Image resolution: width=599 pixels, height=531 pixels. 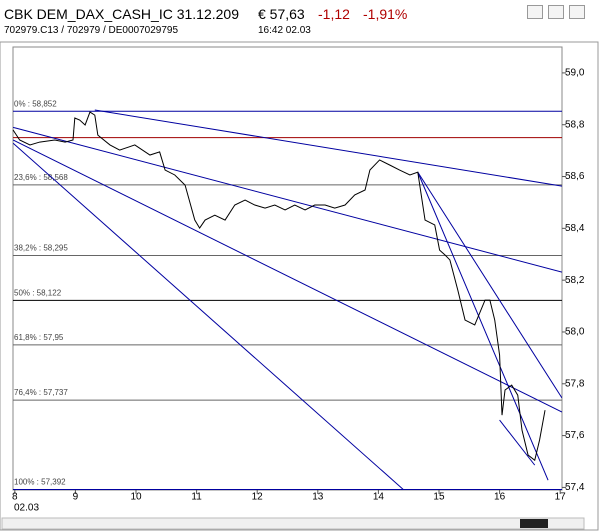 What do you see at coordinates (41, 392) in the screenshot?
I see `fib-label: 76,4% : 57,737` at bounding box center [41, 392].